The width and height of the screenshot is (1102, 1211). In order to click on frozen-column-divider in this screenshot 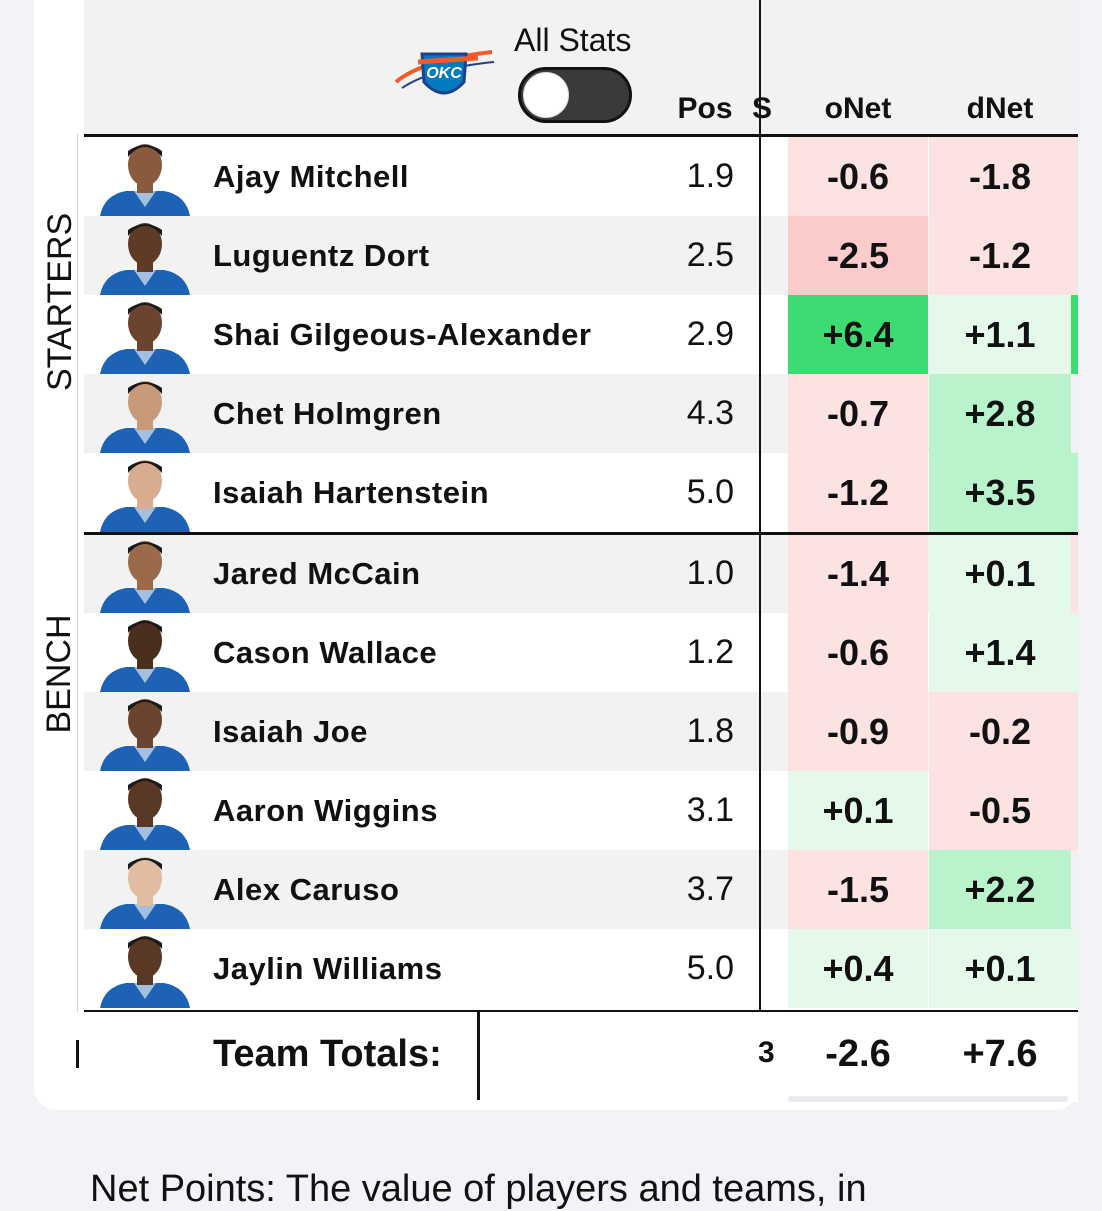, I will do `click(760, 506)`.